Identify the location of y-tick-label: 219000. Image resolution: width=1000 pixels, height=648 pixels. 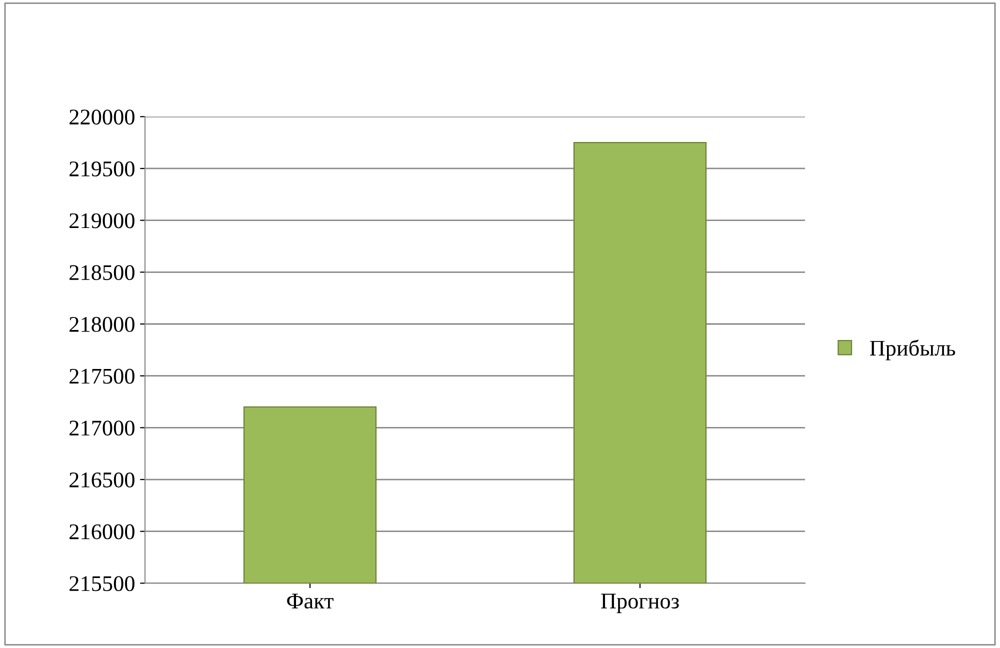
(102, 220).